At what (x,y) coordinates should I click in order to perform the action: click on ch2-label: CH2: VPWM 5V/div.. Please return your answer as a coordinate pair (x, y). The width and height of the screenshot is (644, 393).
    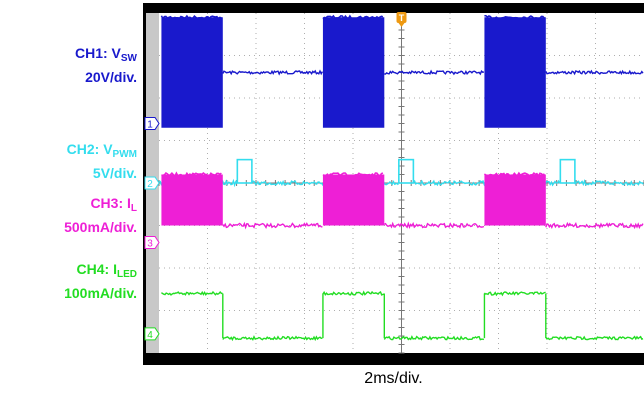
    Looking at the image, I should click on (102, 161).